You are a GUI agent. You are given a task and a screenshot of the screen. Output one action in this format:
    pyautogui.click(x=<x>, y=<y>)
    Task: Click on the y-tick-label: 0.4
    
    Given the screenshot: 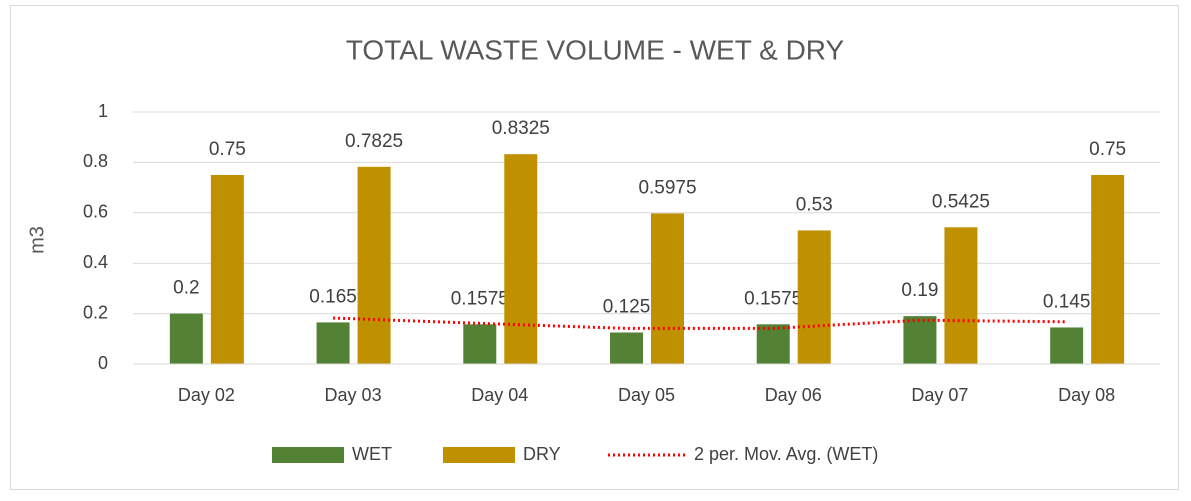 What is the action you would take?
    pyautogui.click(x=95, y=262)
    